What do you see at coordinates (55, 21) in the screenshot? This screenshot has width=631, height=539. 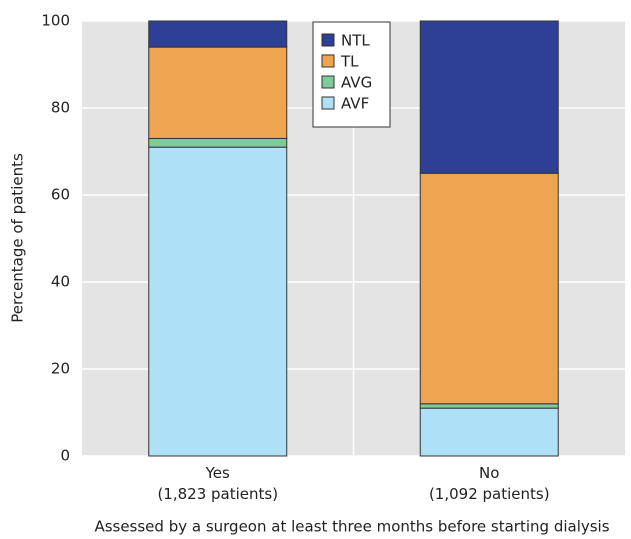 I see `y-tick-label: 100` at bounding box center [55, 21].